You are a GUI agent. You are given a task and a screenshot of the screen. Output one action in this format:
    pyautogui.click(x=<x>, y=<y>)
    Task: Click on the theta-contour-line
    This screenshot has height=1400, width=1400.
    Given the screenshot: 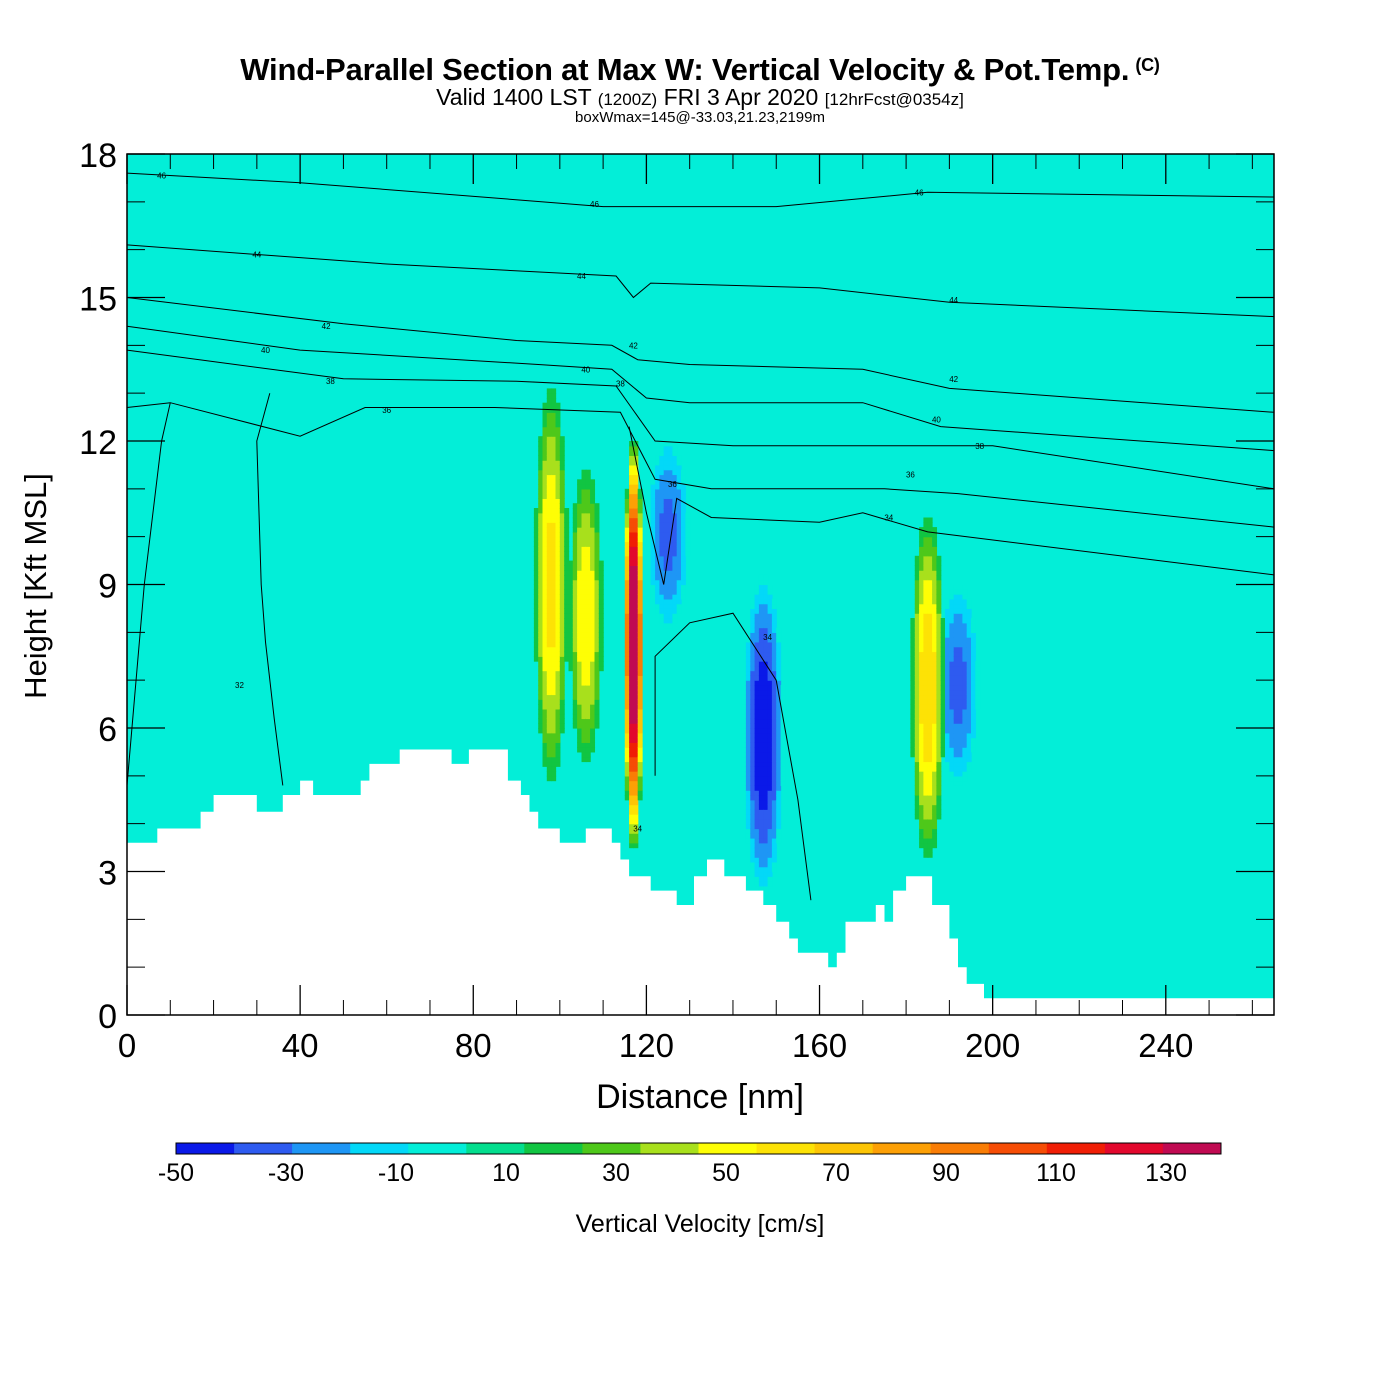 What is the action you would take?
    pyautogui.click(x=700, y=281)
    